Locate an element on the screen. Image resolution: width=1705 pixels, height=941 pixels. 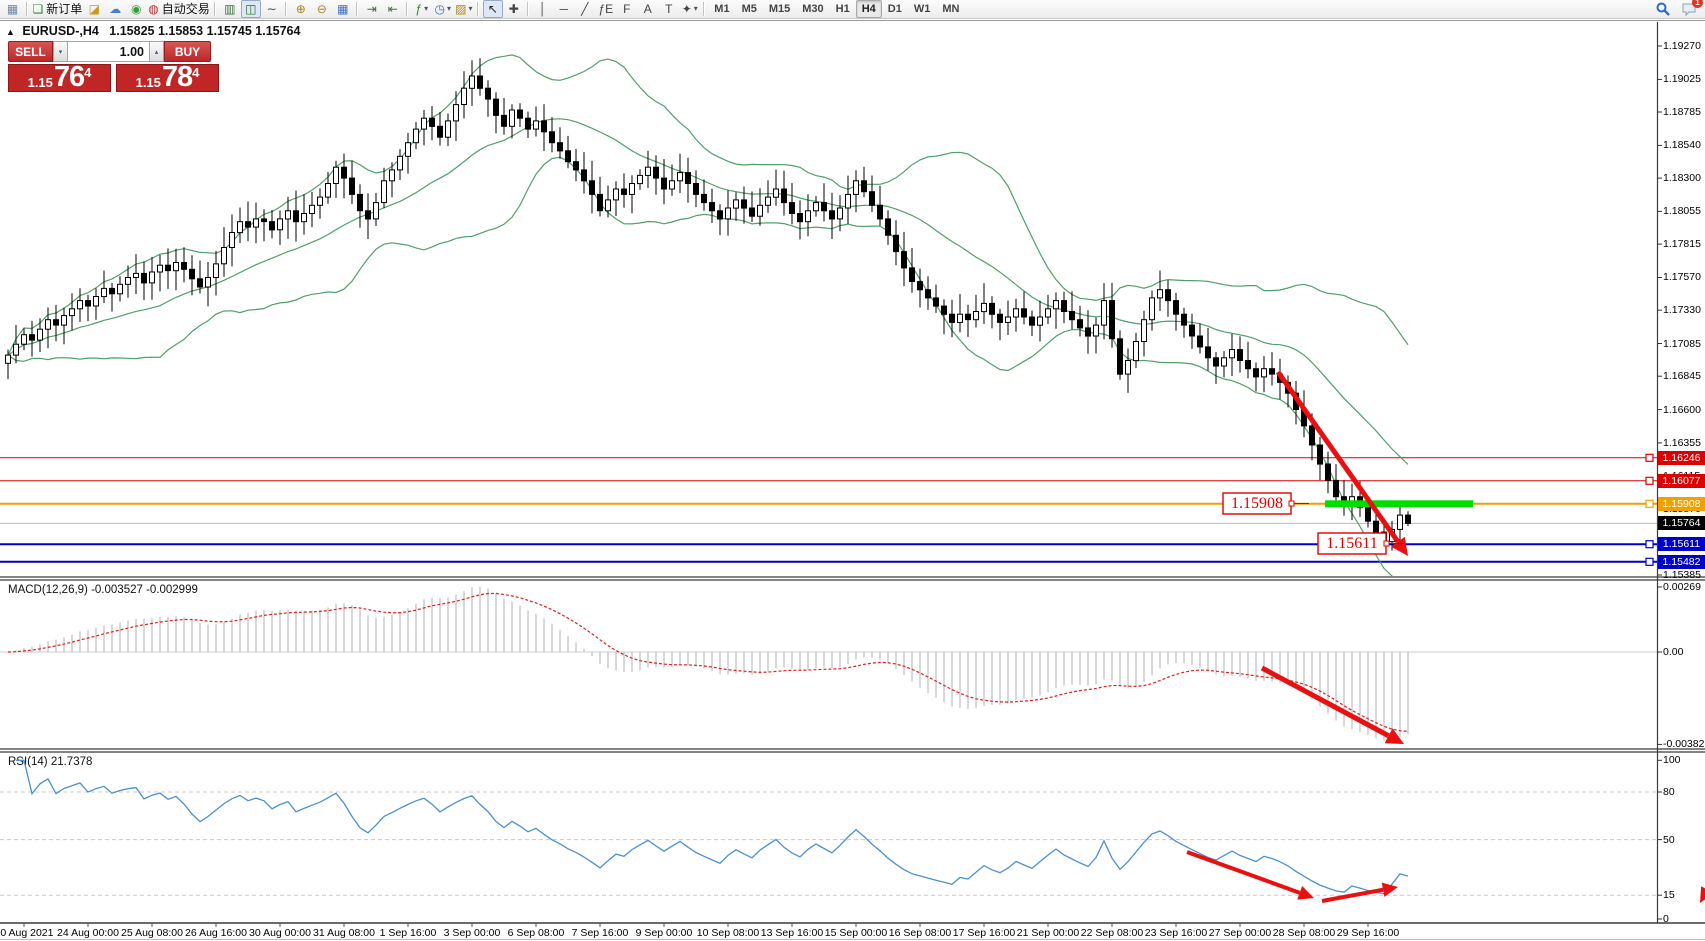
bar-chart-icon: ▥ is located at coordinates (230, 9).